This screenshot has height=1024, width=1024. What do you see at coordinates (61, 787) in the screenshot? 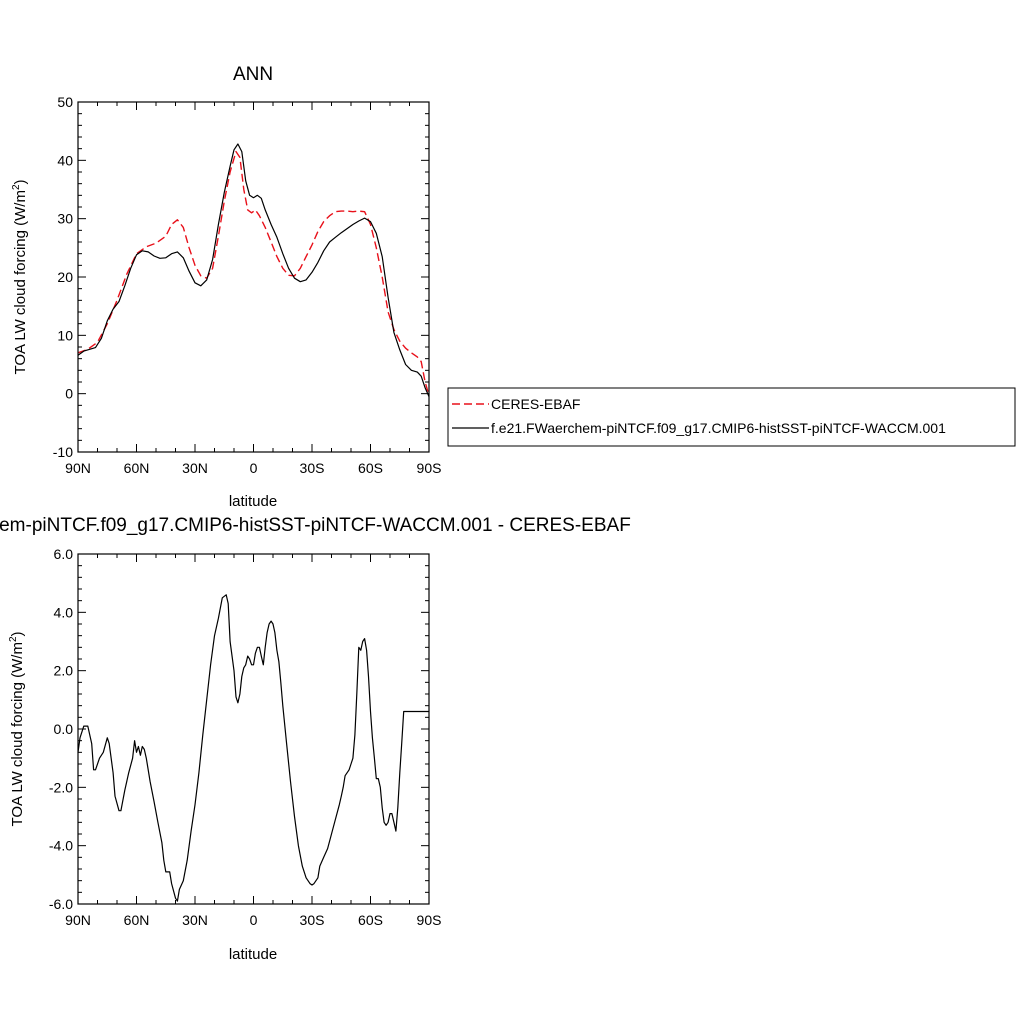
I see `bottom-y-tick-label-2: -2.0` at bounding box center [61, 787].